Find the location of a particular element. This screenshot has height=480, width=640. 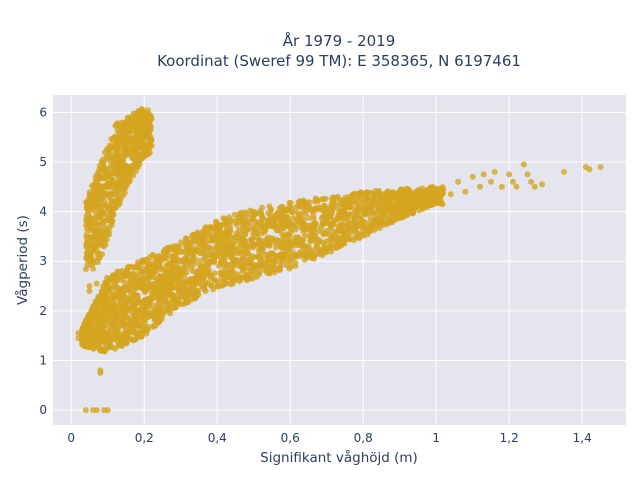

x-axis-title: Signifikant våghöjd (m) is located at coordinates (339, 457).